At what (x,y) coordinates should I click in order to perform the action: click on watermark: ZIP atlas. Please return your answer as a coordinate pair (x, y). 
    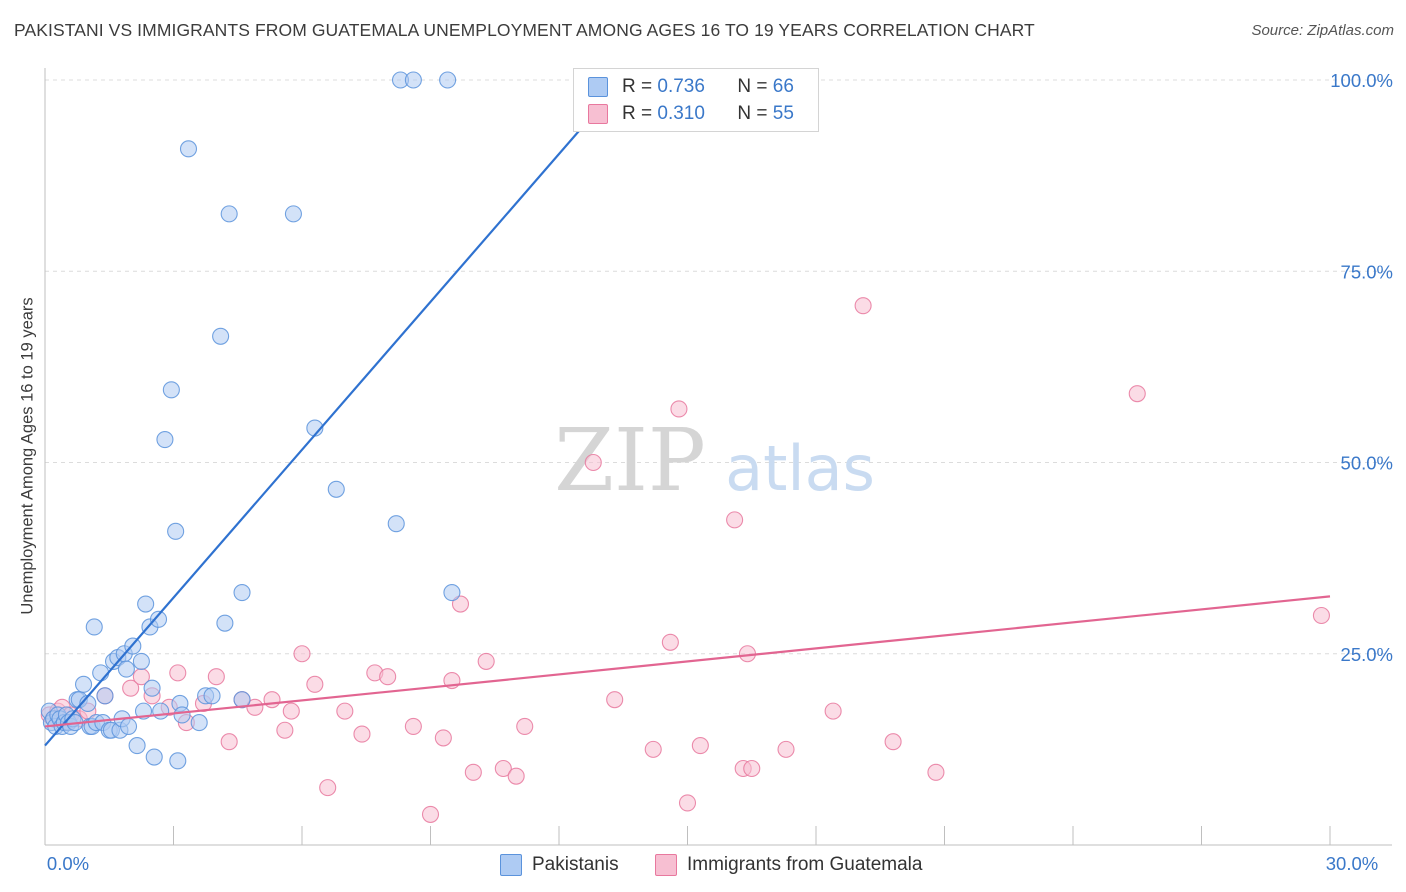
    Looking at the image, I should click on (714, 461).